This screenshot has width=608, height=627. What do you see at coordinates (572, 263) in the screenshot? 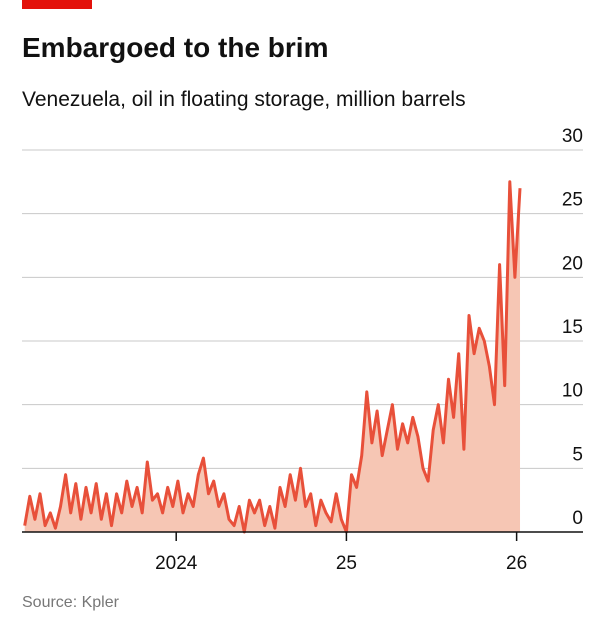
I see `y-tick-label: 20` at bounding box center [572, 263].